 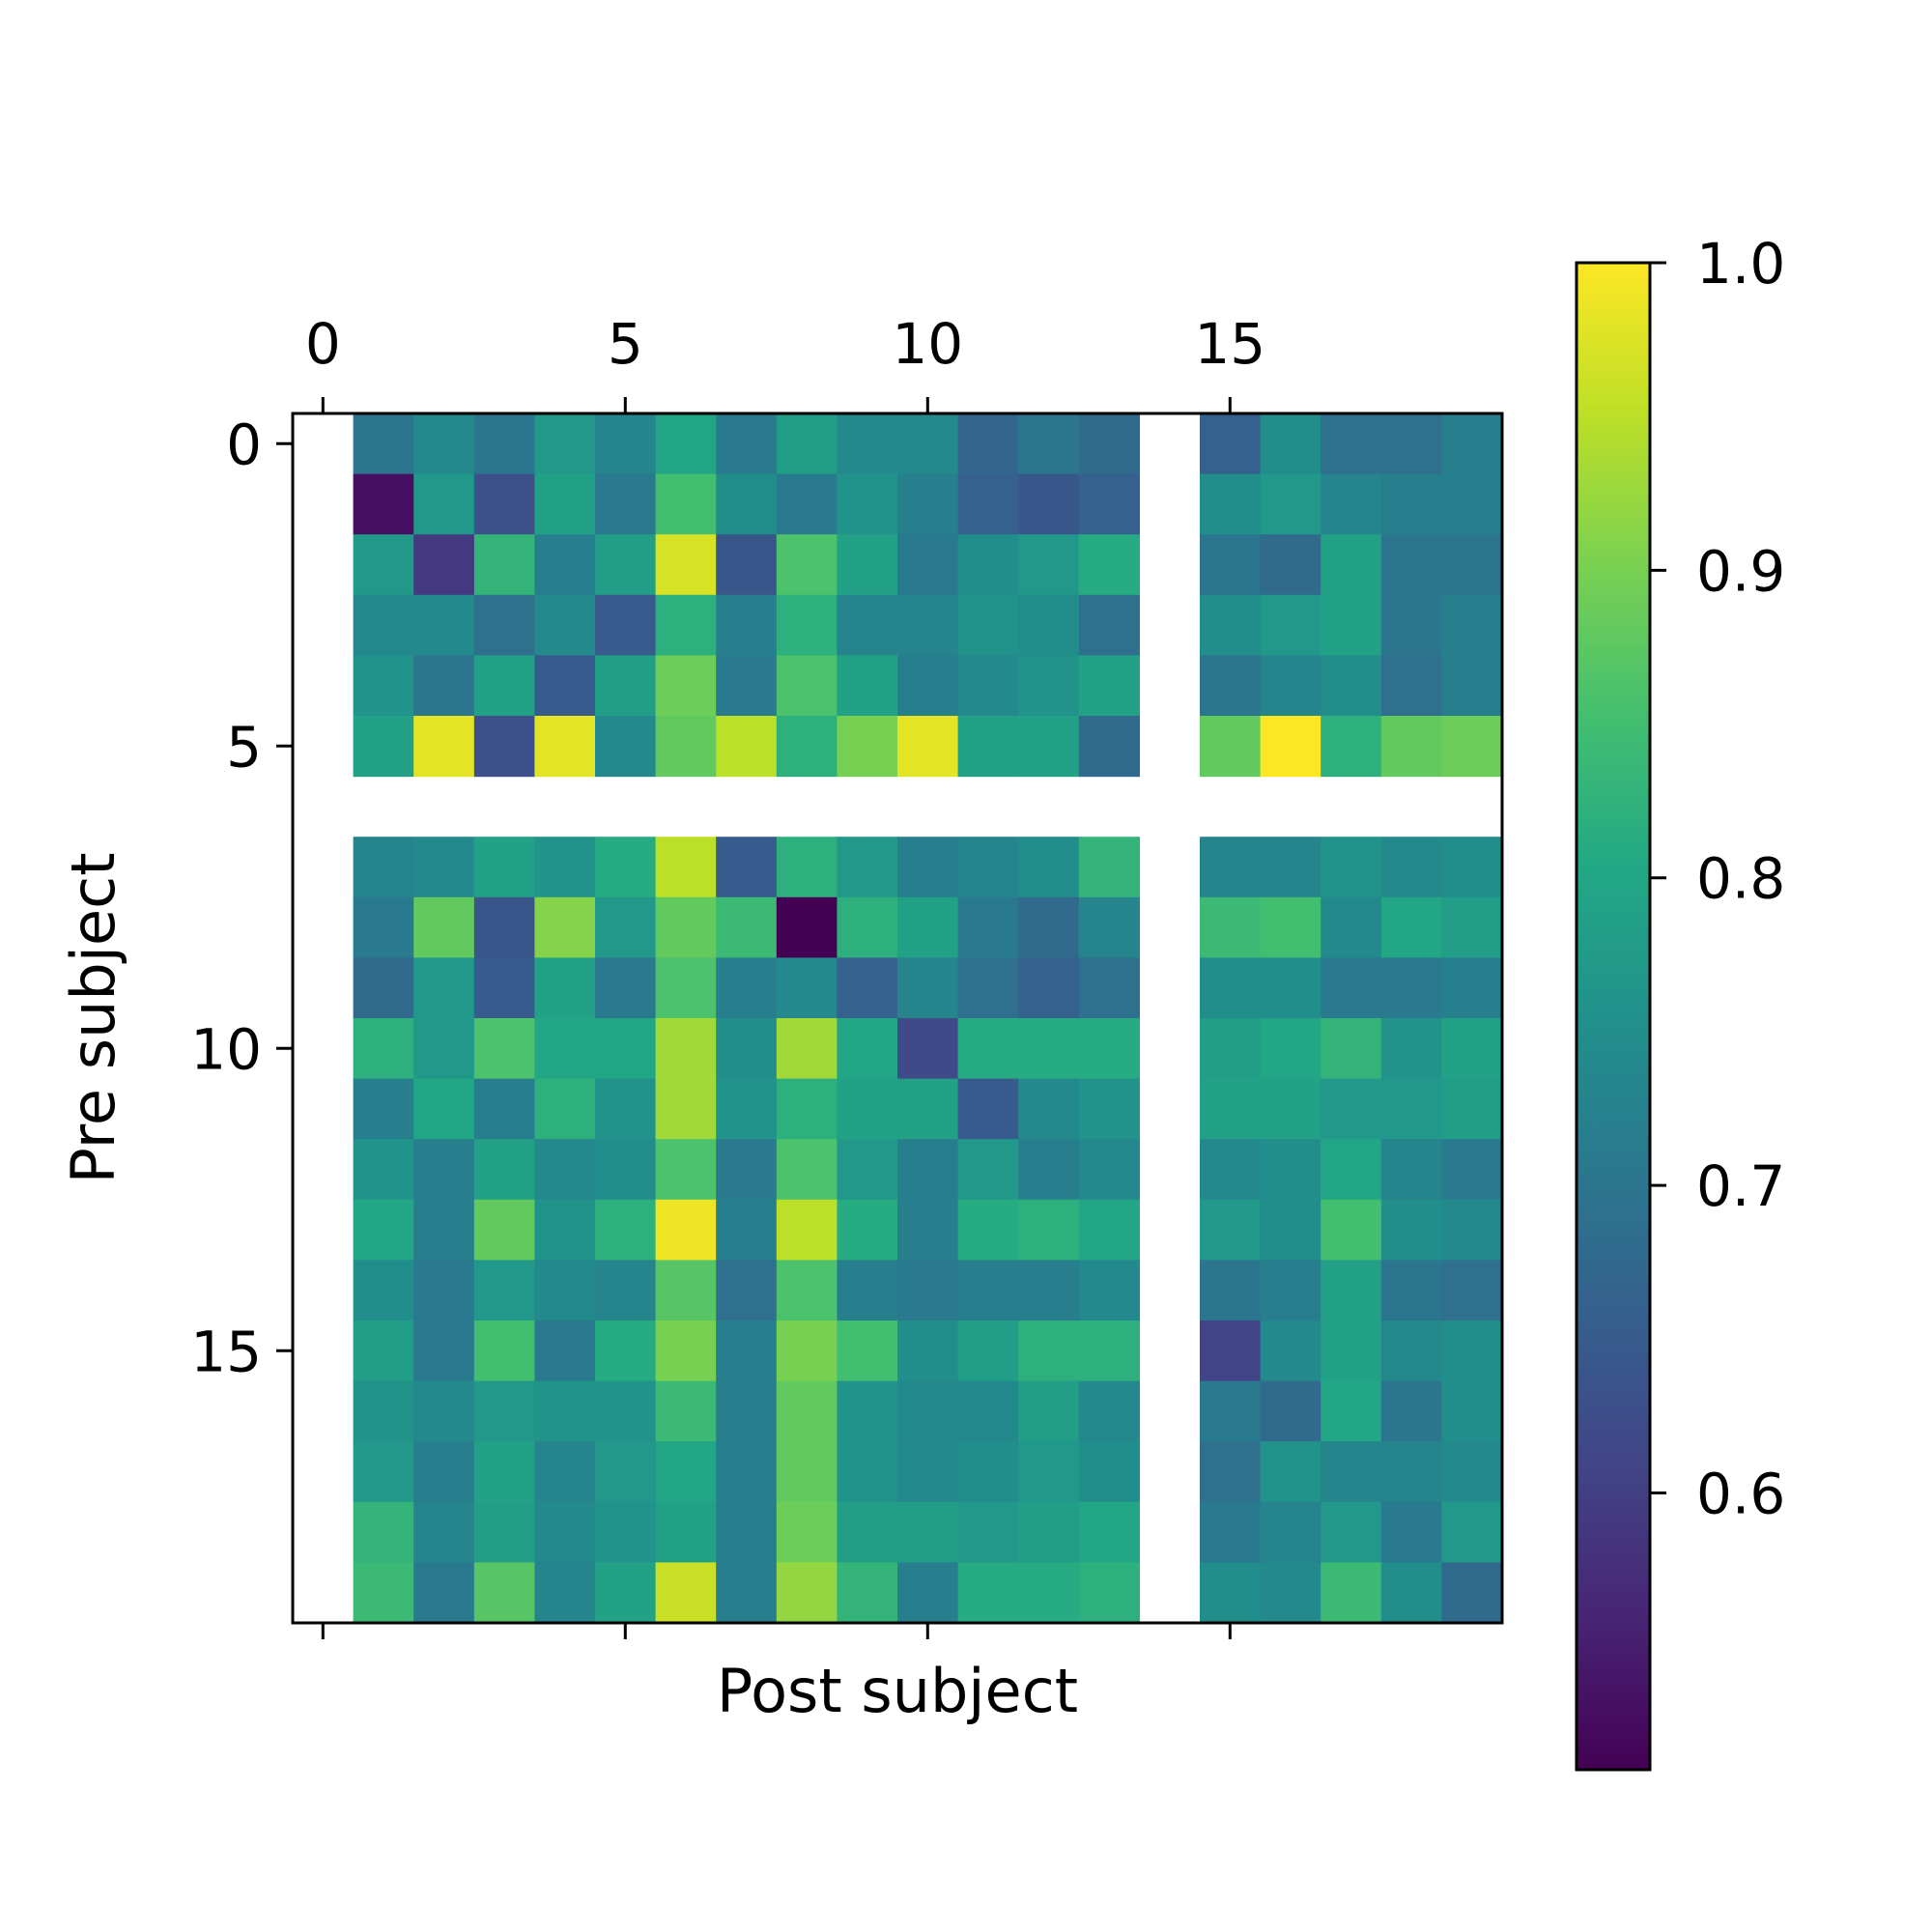 I want to click on colorbar, so click(x=1613, y=1016).